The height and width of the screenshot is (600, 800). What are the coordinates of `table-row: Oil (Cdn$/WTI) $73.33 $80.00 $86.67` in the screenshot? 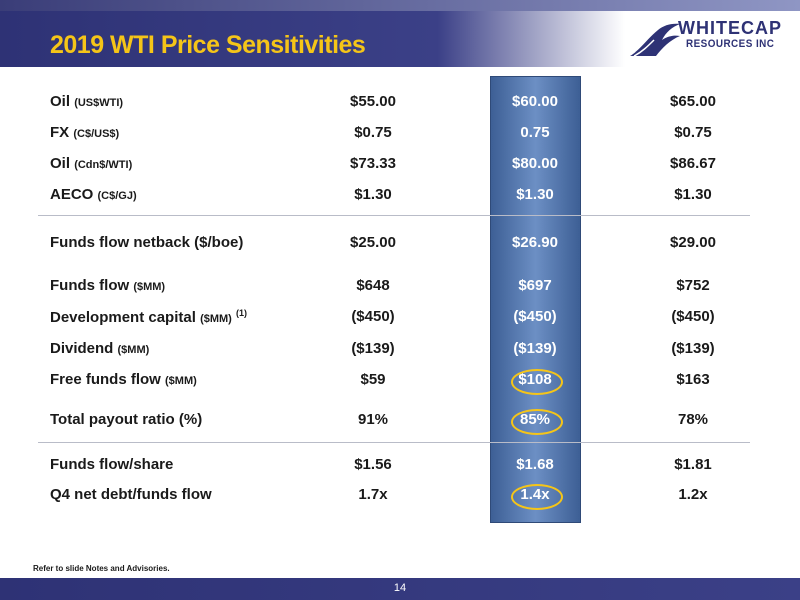 It's located at (400, 164).